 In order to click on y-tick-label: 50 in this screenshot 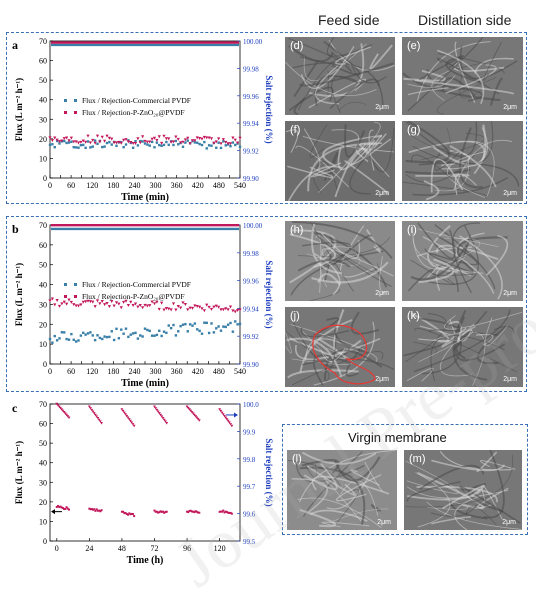, I will do `click(43, 265)`.